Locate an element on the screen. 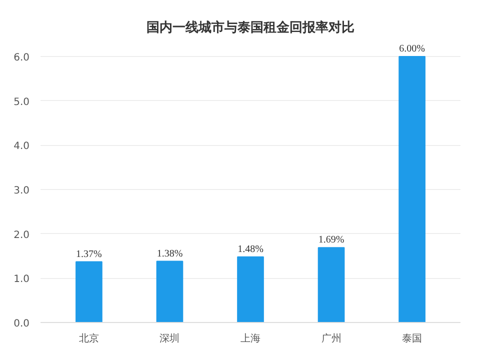 The height and width of the screenshot is (362, 500). x-tick-label: 广州 is located at coordinates (331, 338).